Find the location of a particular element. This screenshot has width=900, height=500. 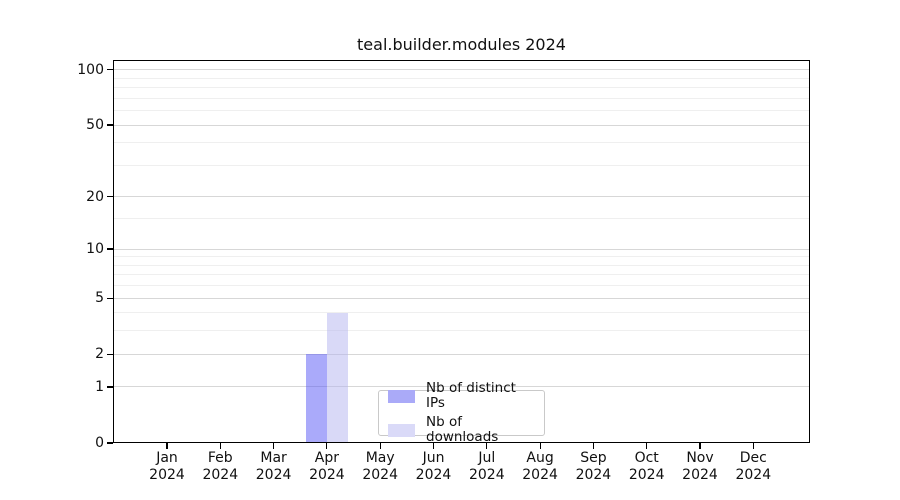

x-tick-label: Jan 2024 is located at coordinates (167, 466).